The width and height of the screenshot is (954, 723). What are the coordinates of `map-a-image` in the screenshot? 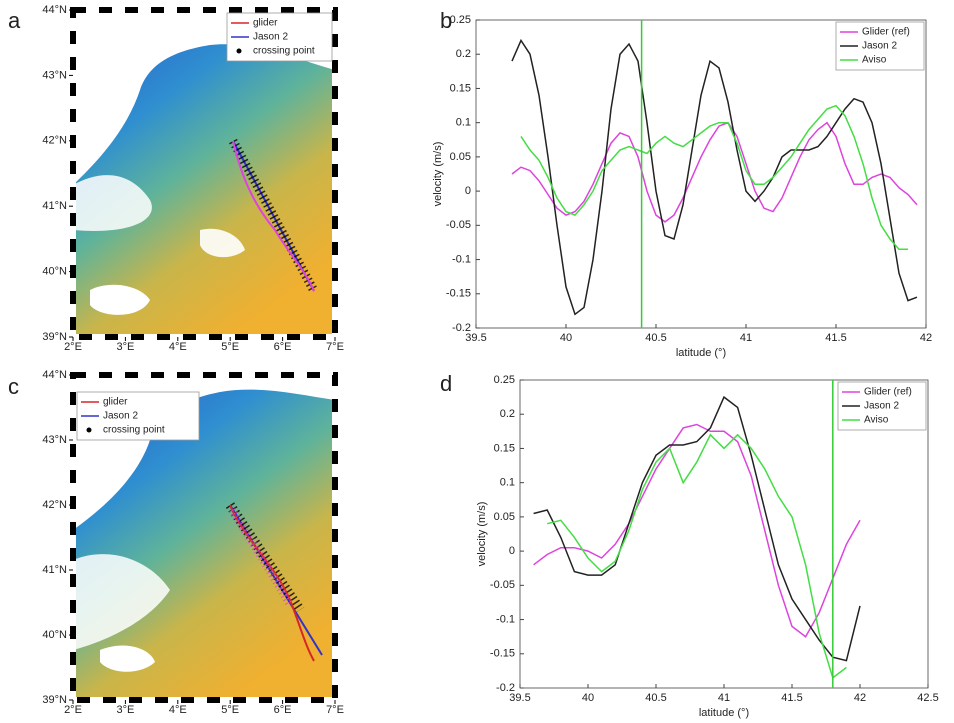 It's located at (204, 173).